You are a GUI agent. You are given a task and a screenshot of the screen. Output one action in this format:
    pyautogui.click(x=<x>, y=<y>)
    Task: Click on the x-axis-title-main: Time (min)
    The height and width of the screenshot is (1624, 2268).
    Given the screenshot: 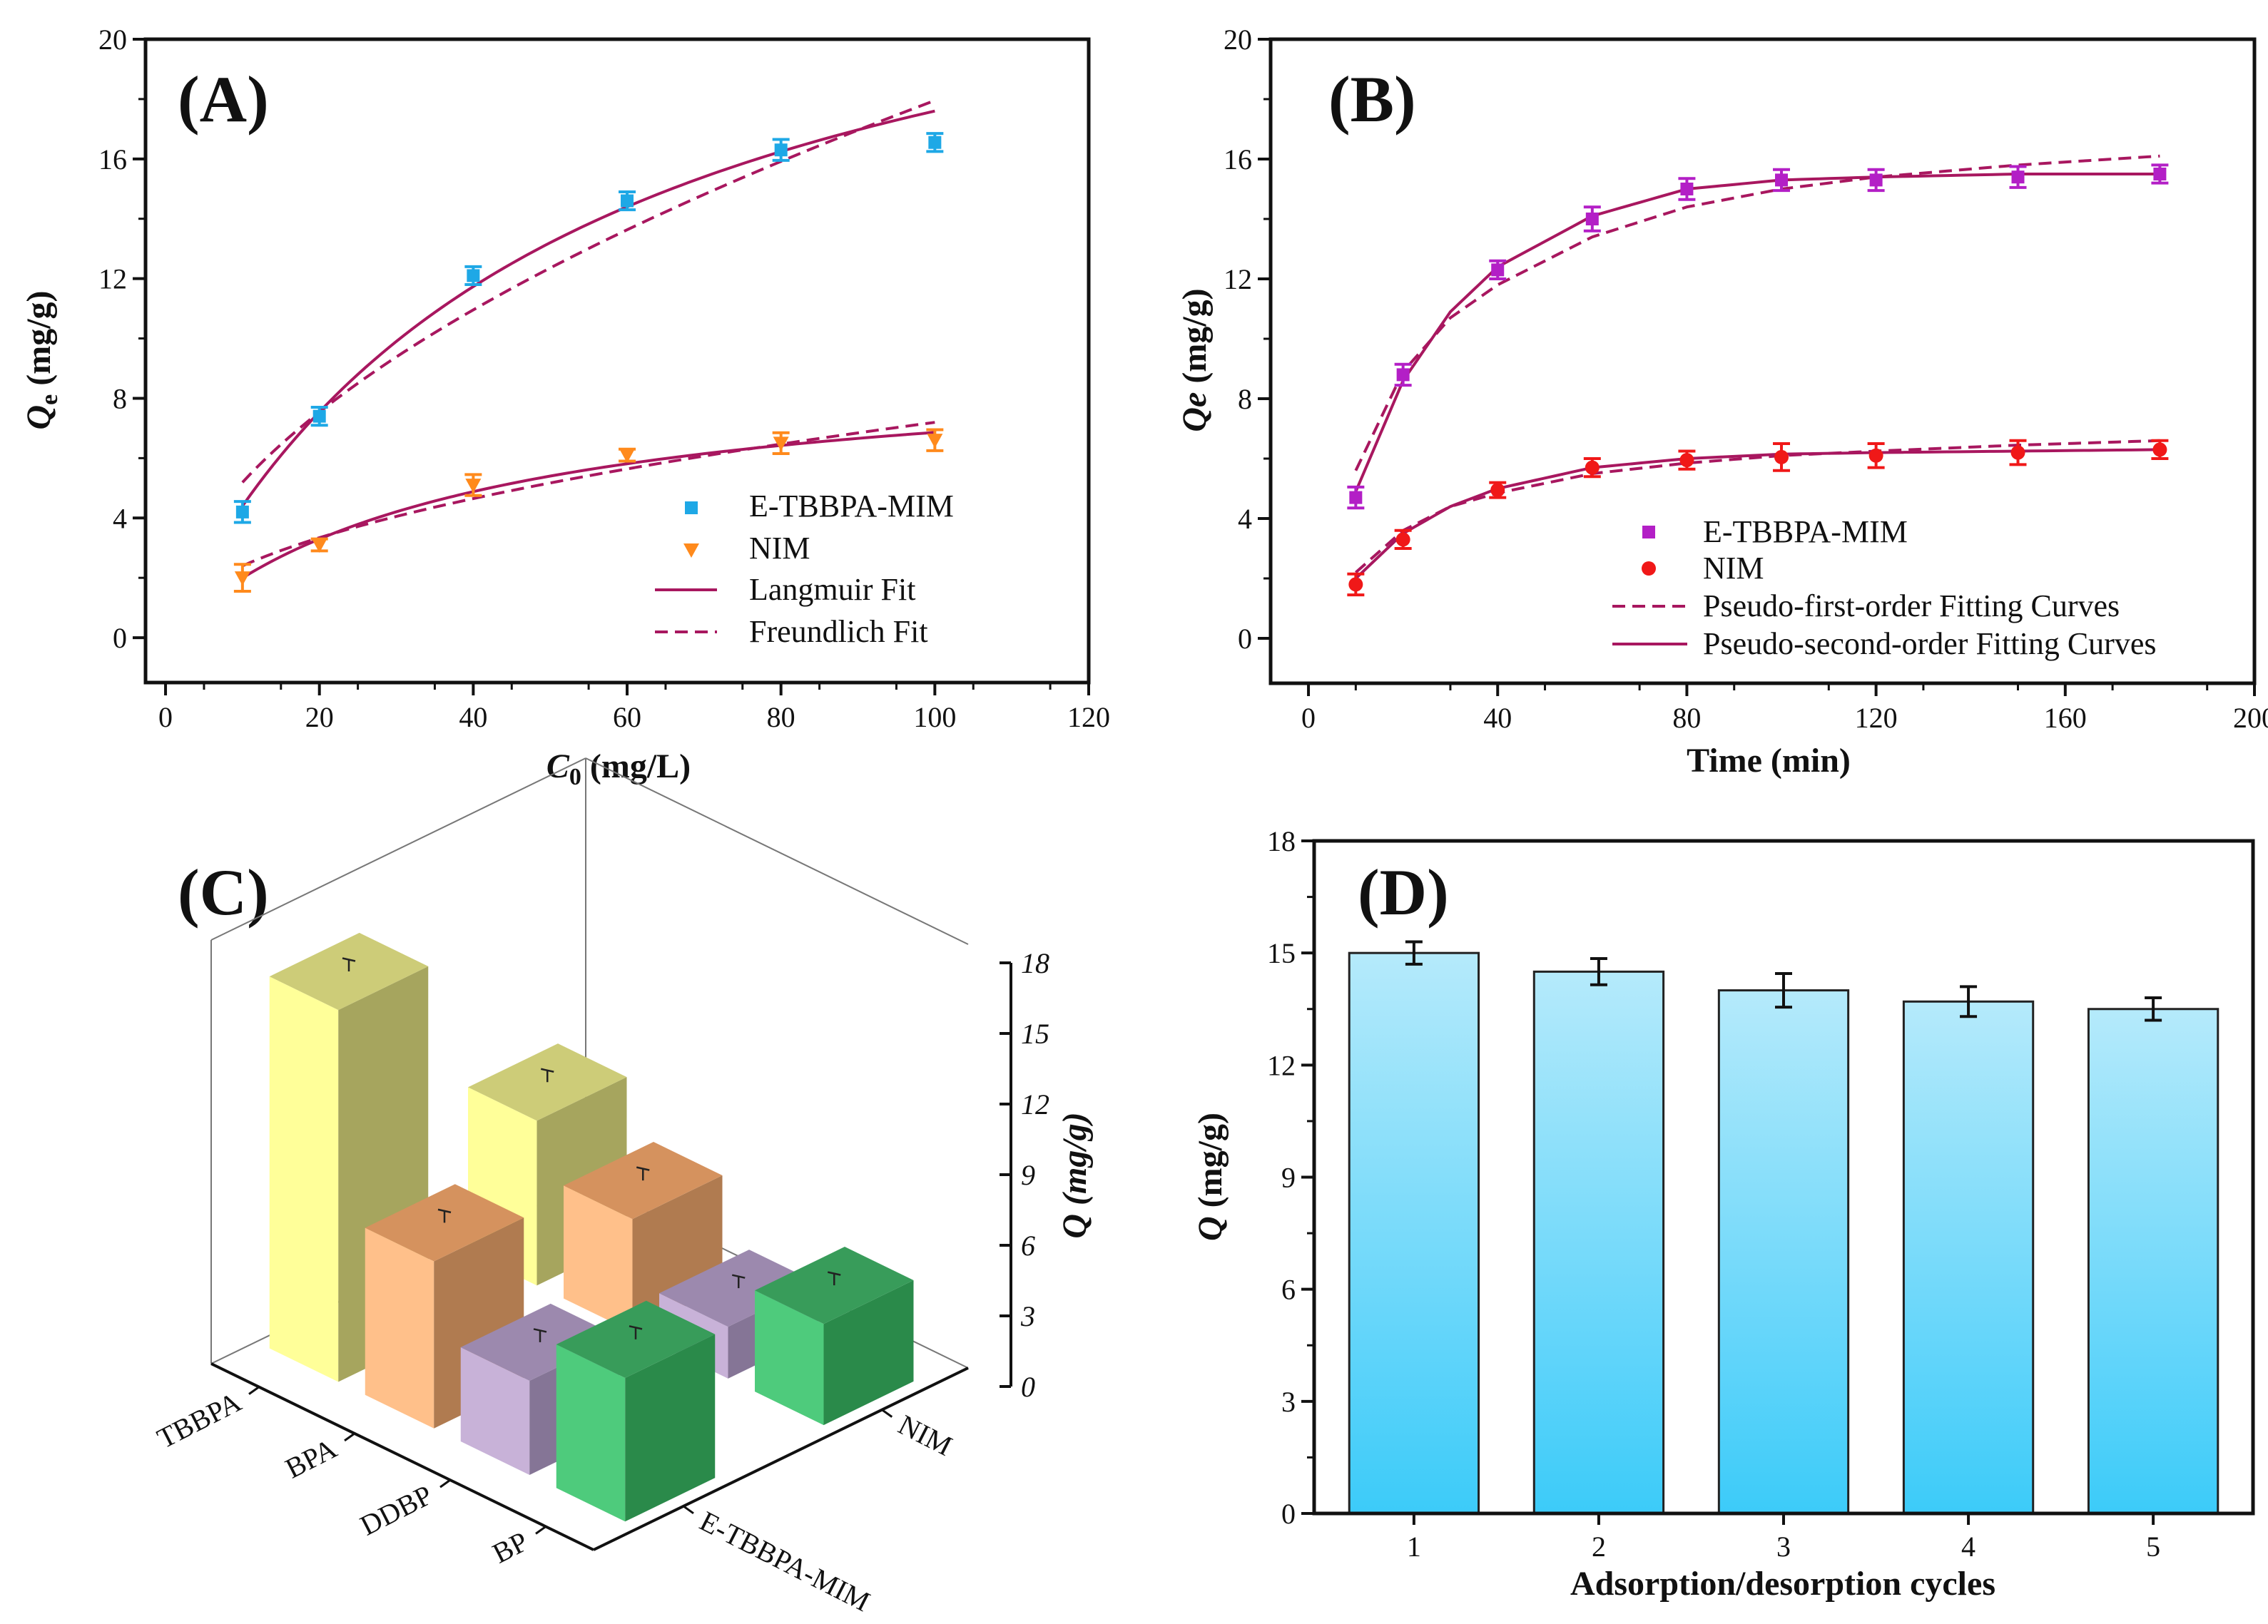 What is the action you would take?
    pyautogui.click(x=1769, y=761)
    